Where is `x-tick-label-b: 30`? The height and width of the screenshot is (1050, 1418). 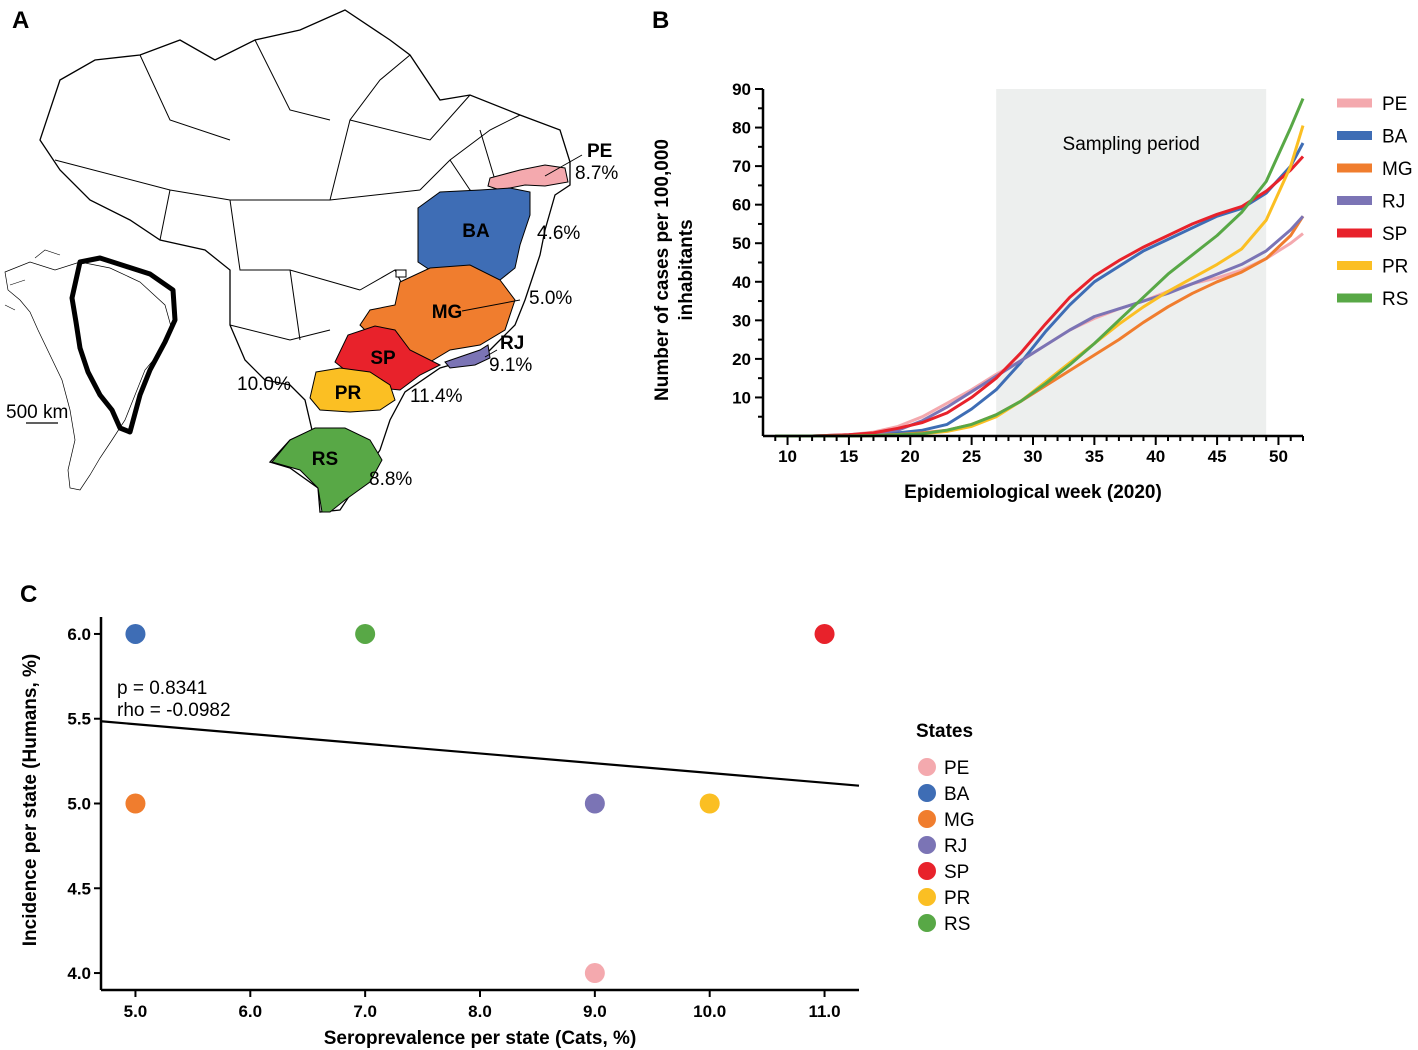 x-tick-label-b: 30 is located at coordinates (1033, 456).